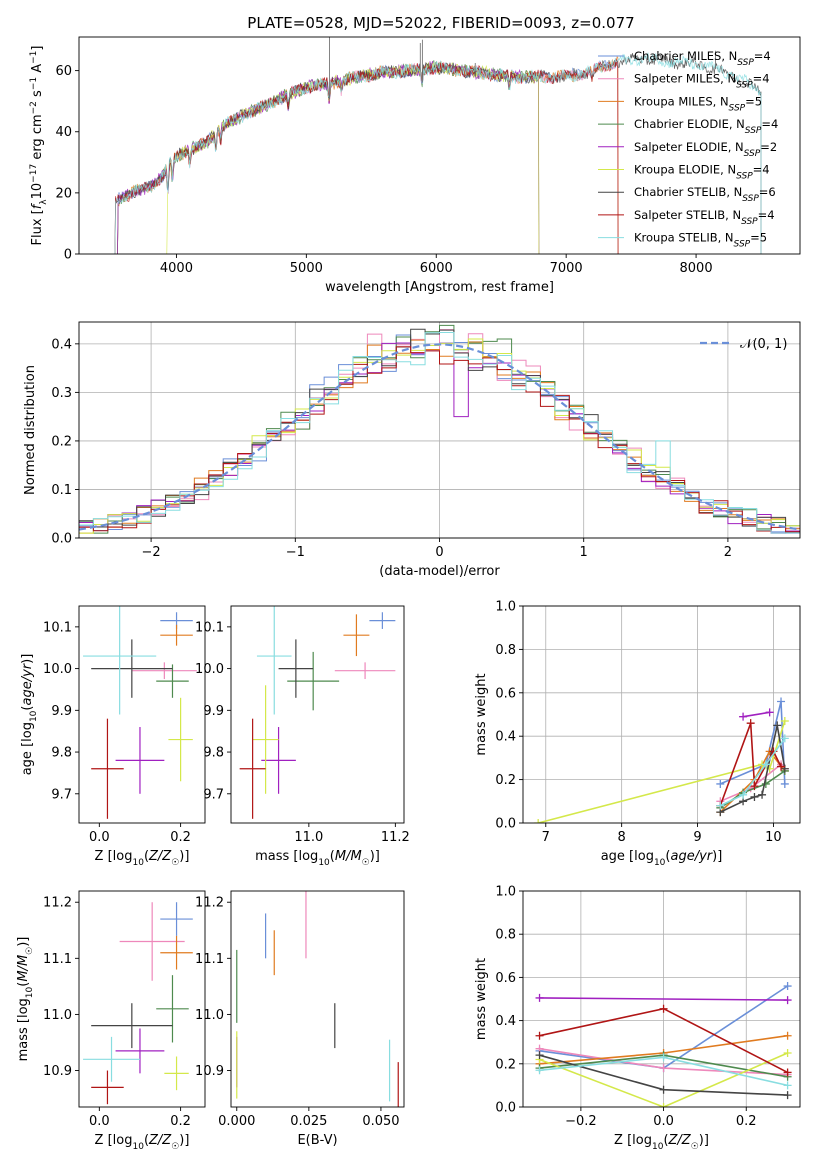 The image size is (819, 1170). Describe the element at coordinates (61, 344) in the screenshot. I see `y-tick-label: 0.4` at that location.